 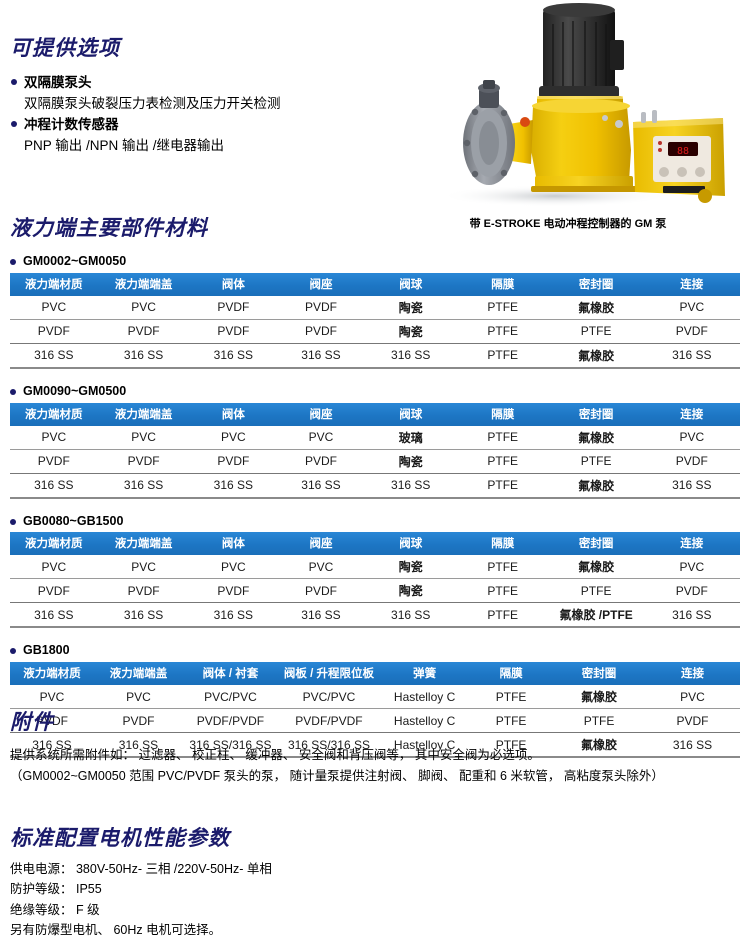 What do you see at coordinates (233, 544) in the screenshot?
I see `col-header: 阀体` at bounding box center [233, 544].